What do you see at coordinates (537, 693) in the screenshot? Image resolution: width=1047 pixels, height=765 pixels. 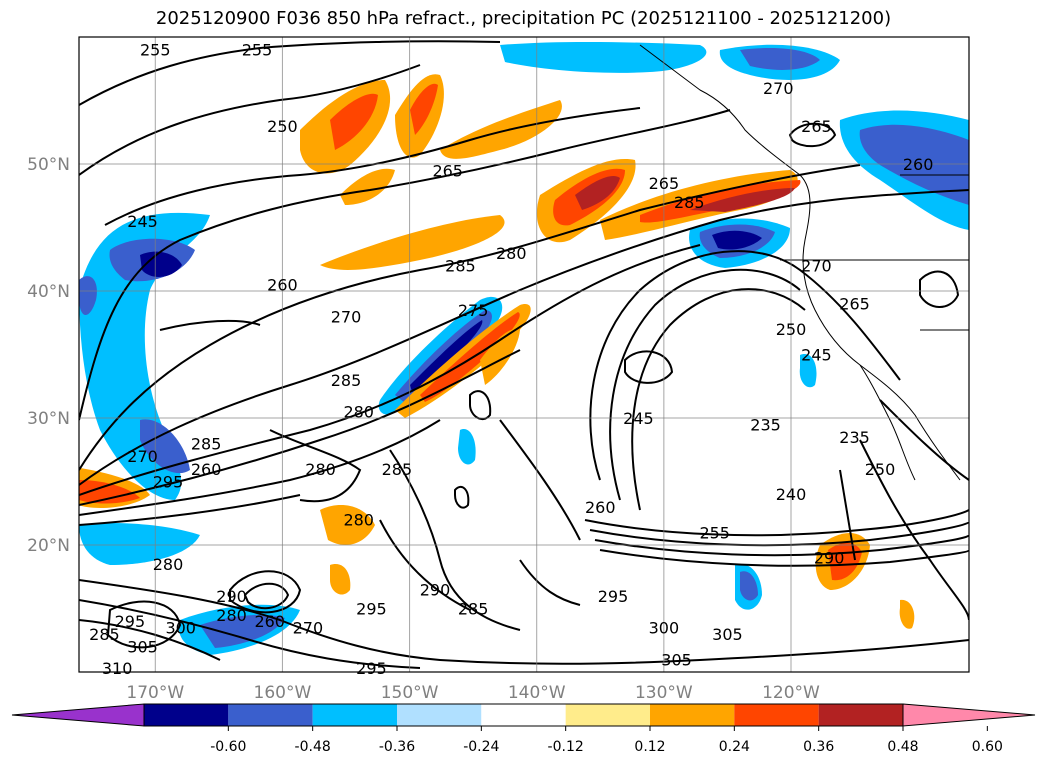 I see `x-tick-label: 140°W` at bounding box center [537, 693].